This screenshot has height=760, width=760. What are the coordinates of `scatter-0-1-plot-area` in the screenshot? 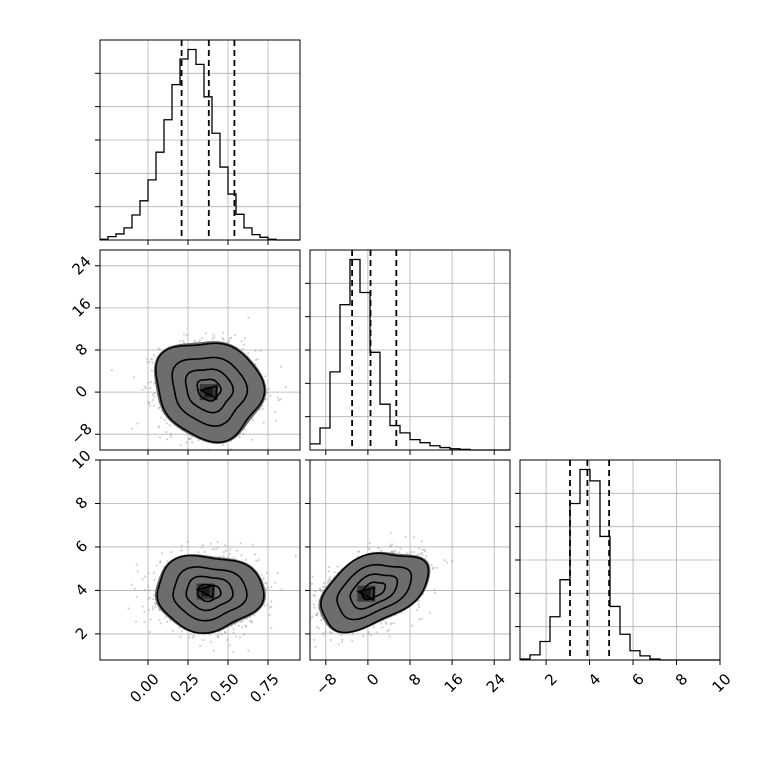 It's located at (198, 383).